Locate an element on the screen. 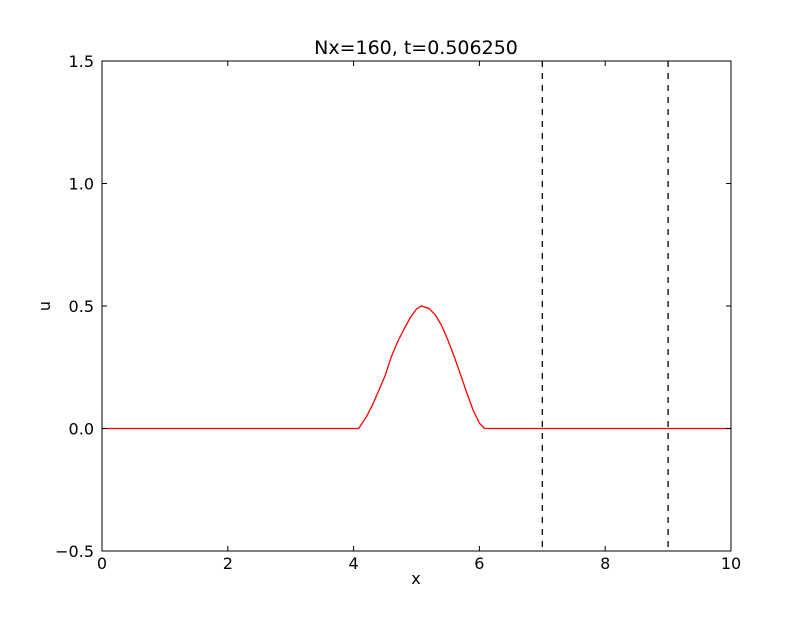 This screenshot has width=812, height=617. x-tick-label: 2 is located at coordinates (228, 563).